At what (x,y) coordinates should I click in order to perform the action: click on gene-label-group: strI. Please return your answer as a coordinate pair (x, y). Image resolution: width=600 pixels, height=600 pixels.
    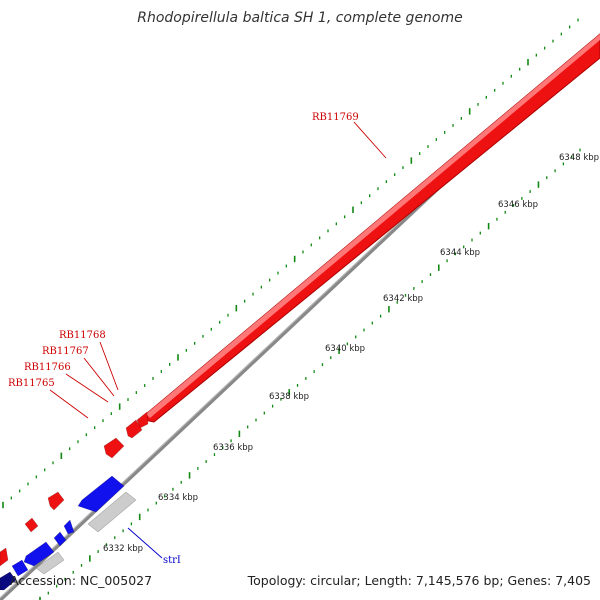
    Looking at the image, I should click on (154, 546).